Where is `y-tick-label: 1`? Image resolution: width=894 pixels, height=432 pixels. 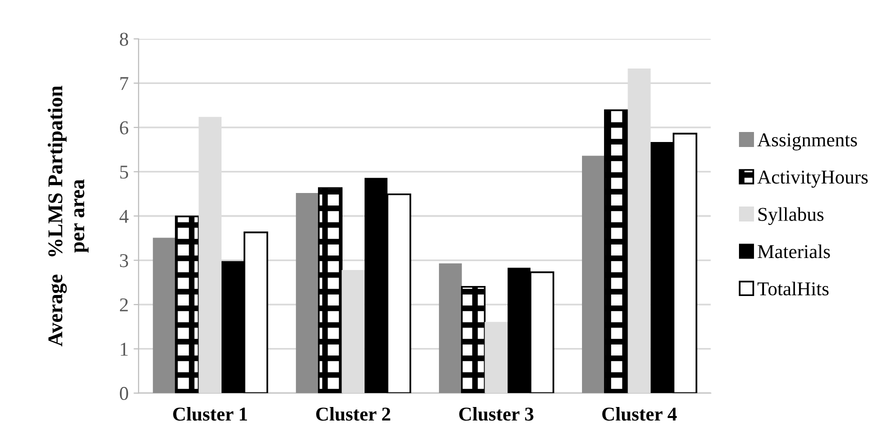 y-tick-label: 1 is located at coordinates (124, 349).